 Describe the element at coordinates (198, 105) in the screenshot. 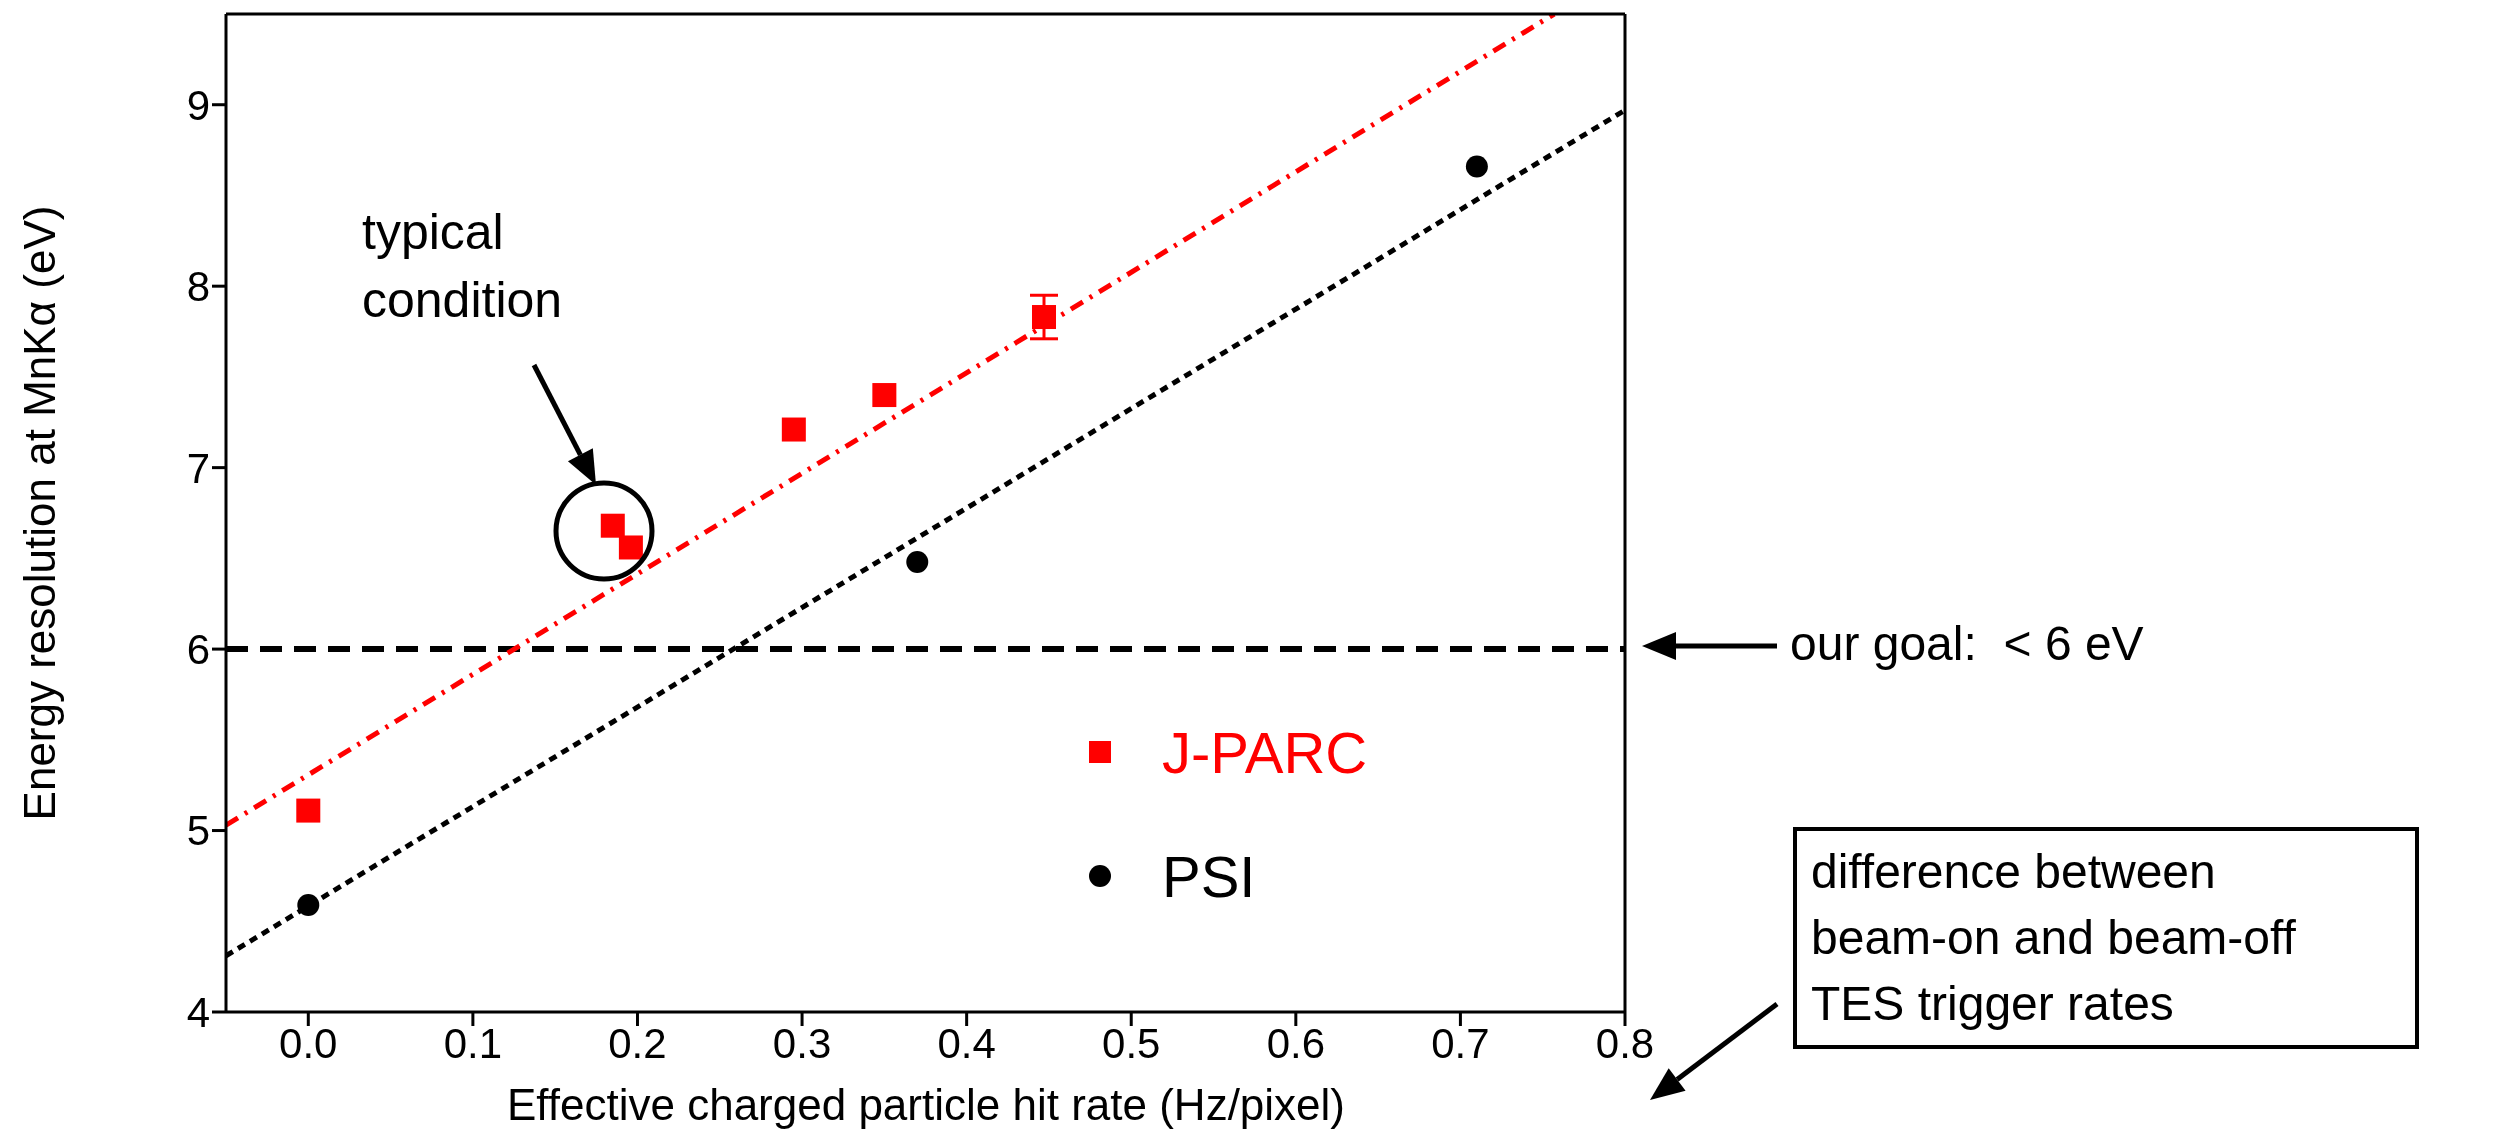

I see `y-tick-label: 9` at that location.